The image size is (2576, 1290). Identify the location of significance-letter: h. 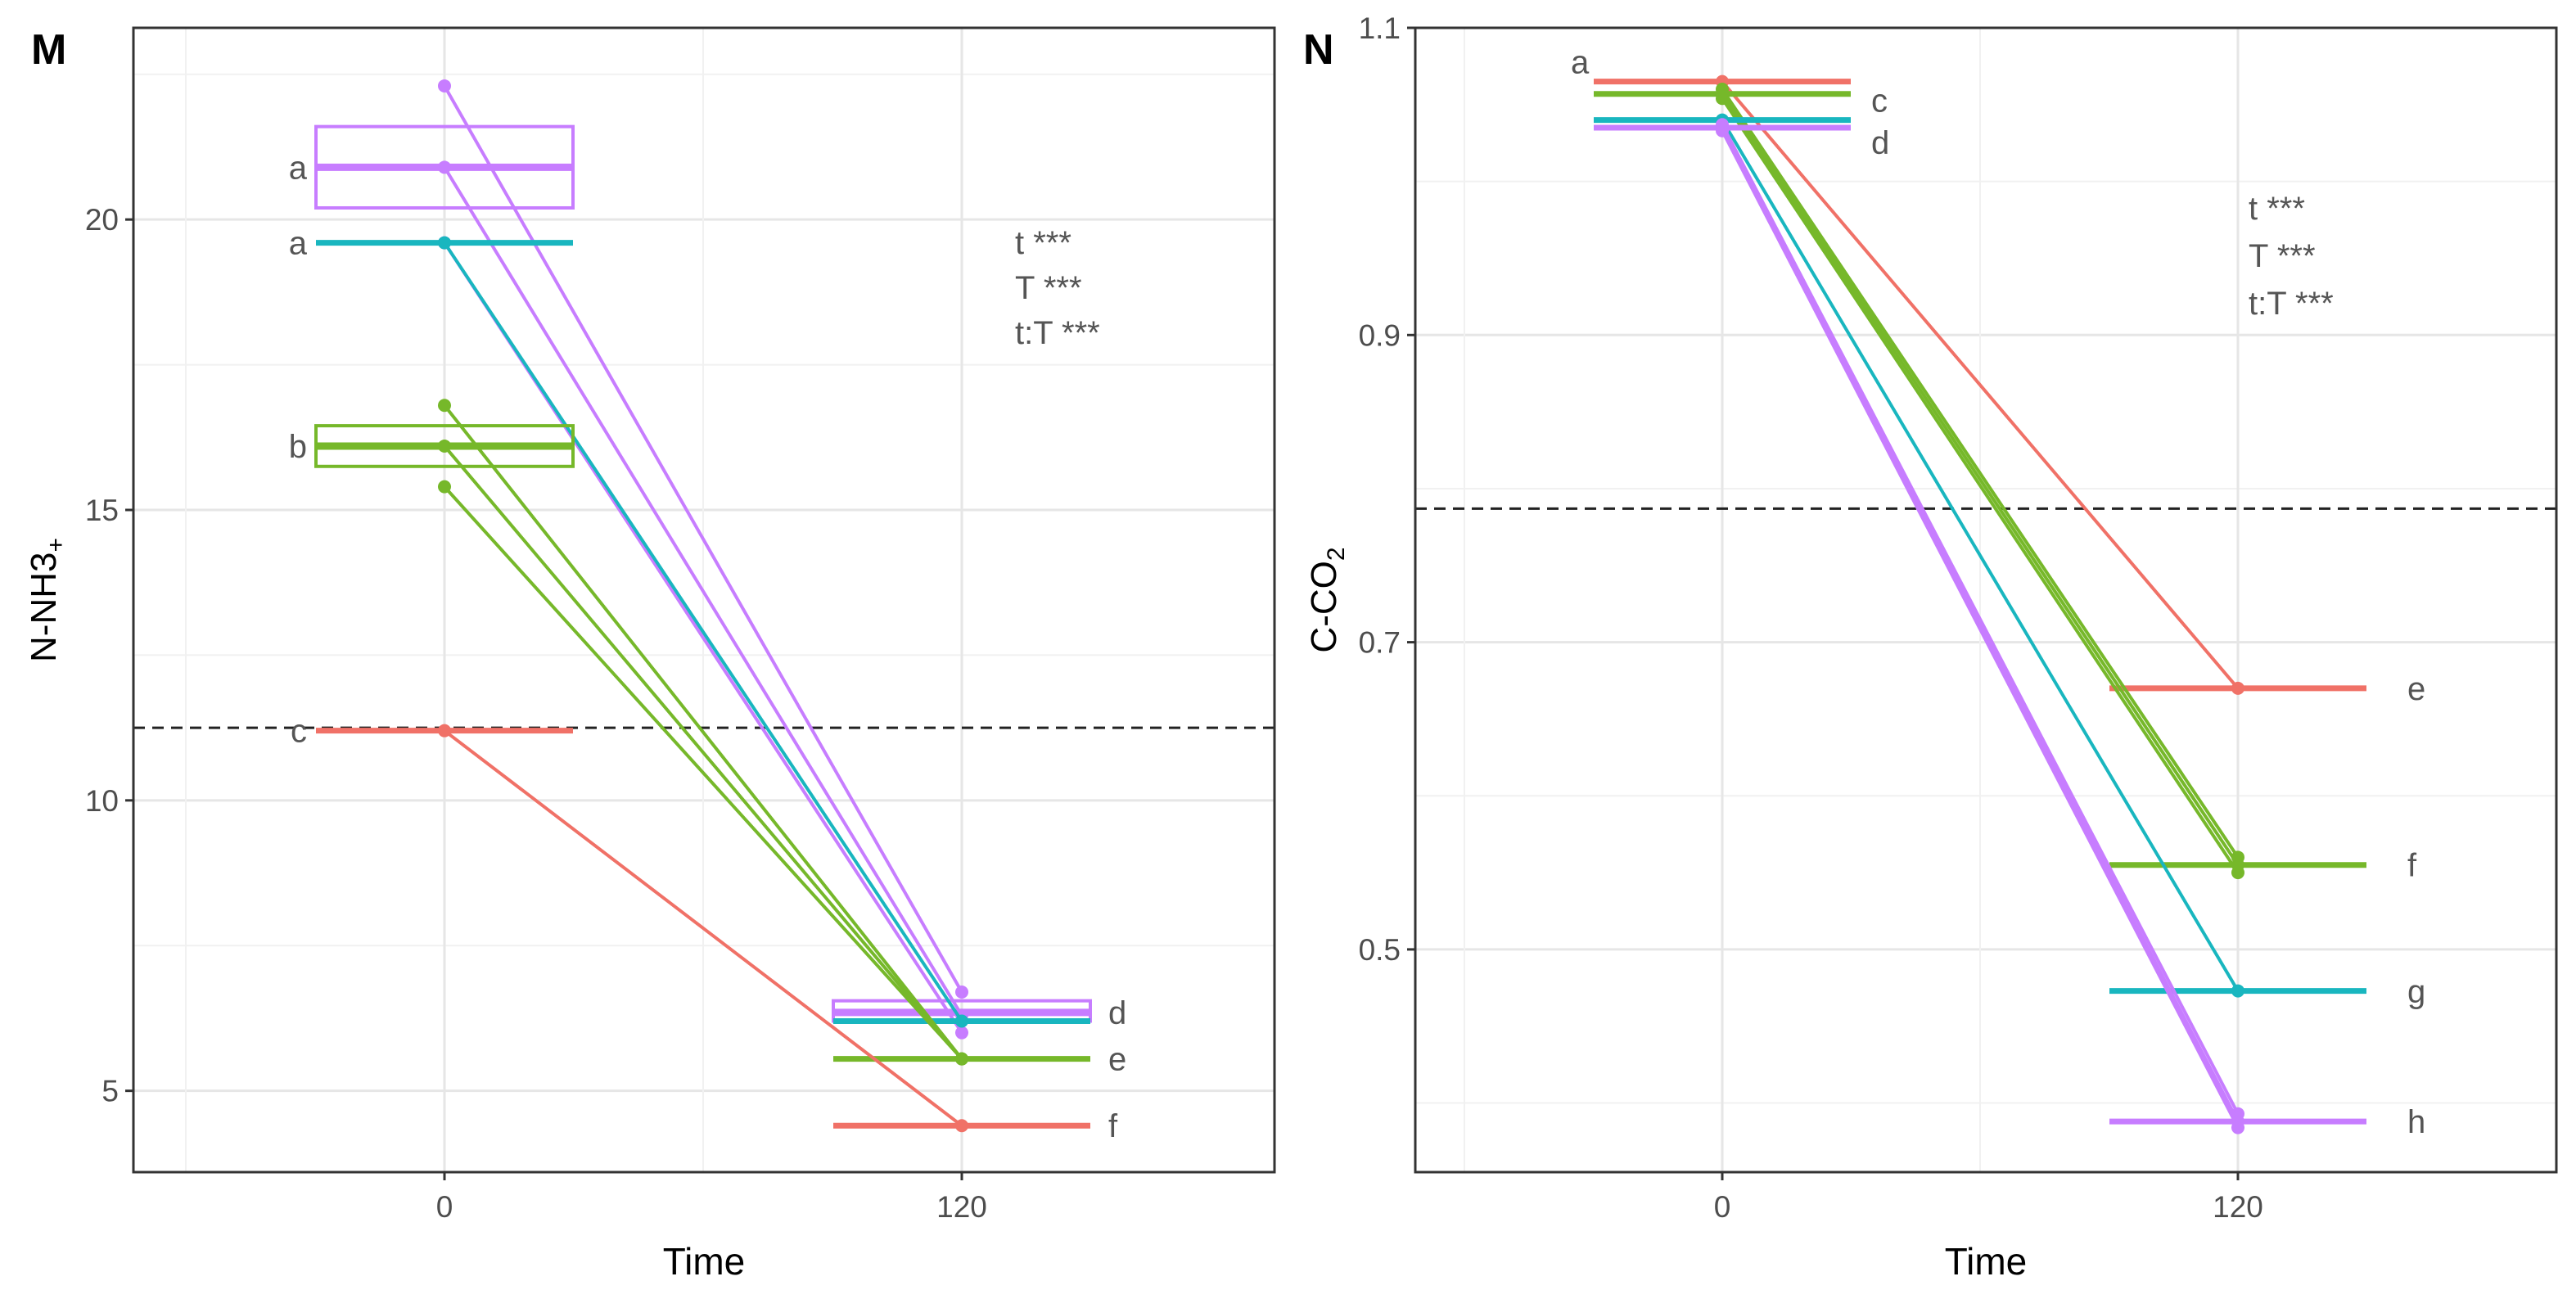
(2416, 1122).